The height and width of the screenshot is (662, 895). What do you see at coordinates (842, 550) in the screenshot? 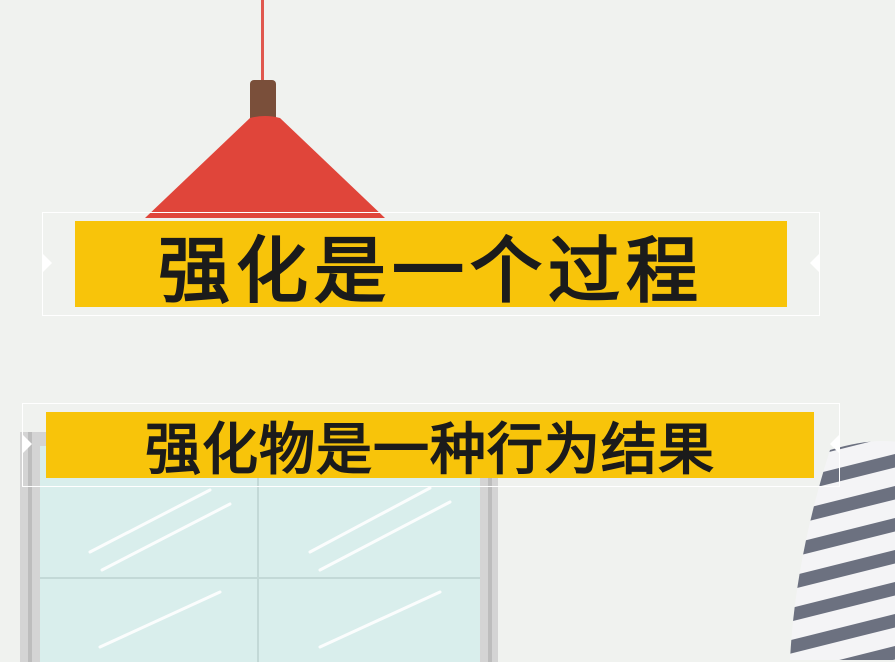
I see `person-striped-shirt` at bounding box center [842, 550].